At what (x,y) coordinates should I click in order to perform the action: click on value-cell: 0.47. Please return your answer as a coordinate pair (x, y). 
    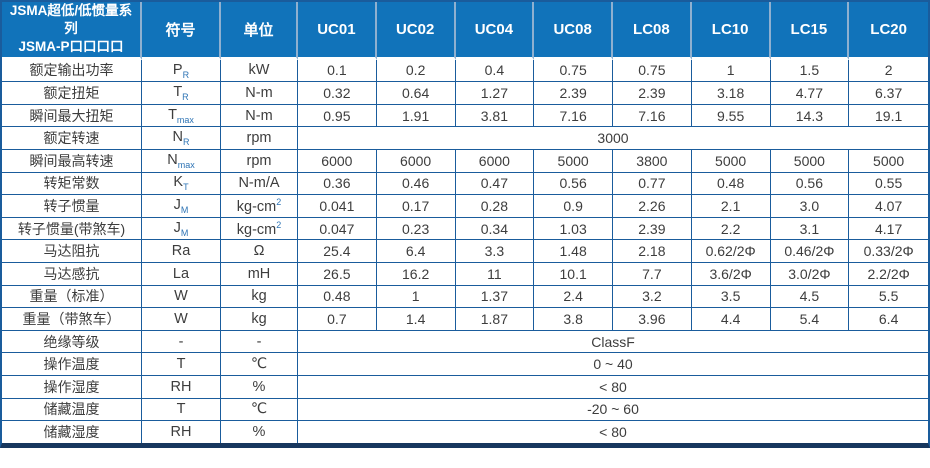
    Looking at the image, I should click on (495, 184).